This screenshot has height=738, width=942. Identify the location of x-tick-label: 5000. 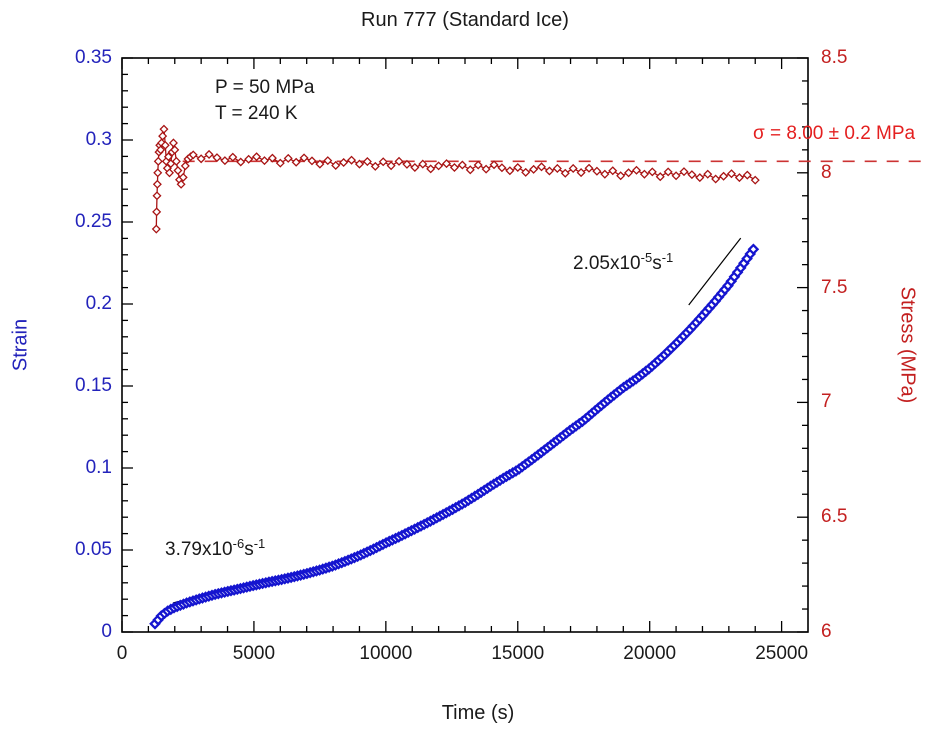
(254, 653).